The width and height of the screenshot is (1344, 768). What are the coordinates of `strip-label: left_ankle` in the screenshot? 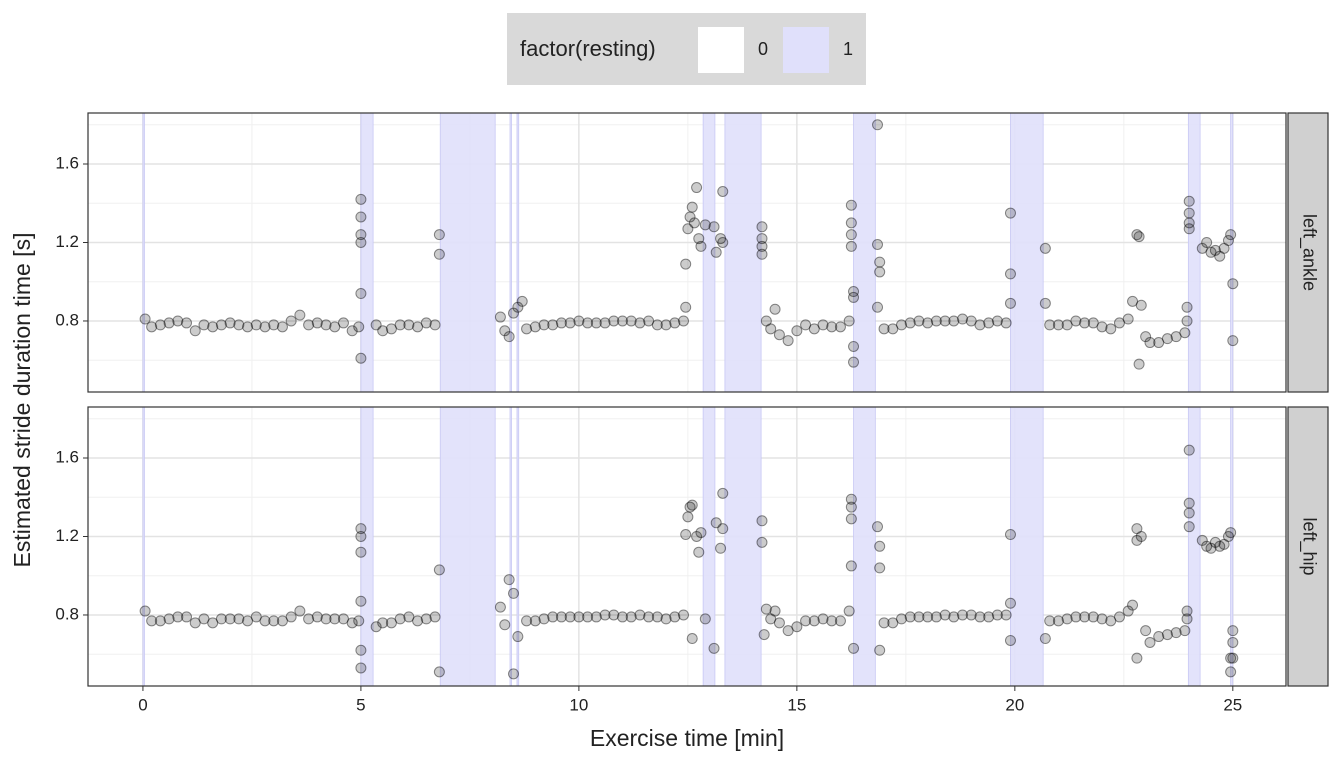 It's located at (1308, 252).